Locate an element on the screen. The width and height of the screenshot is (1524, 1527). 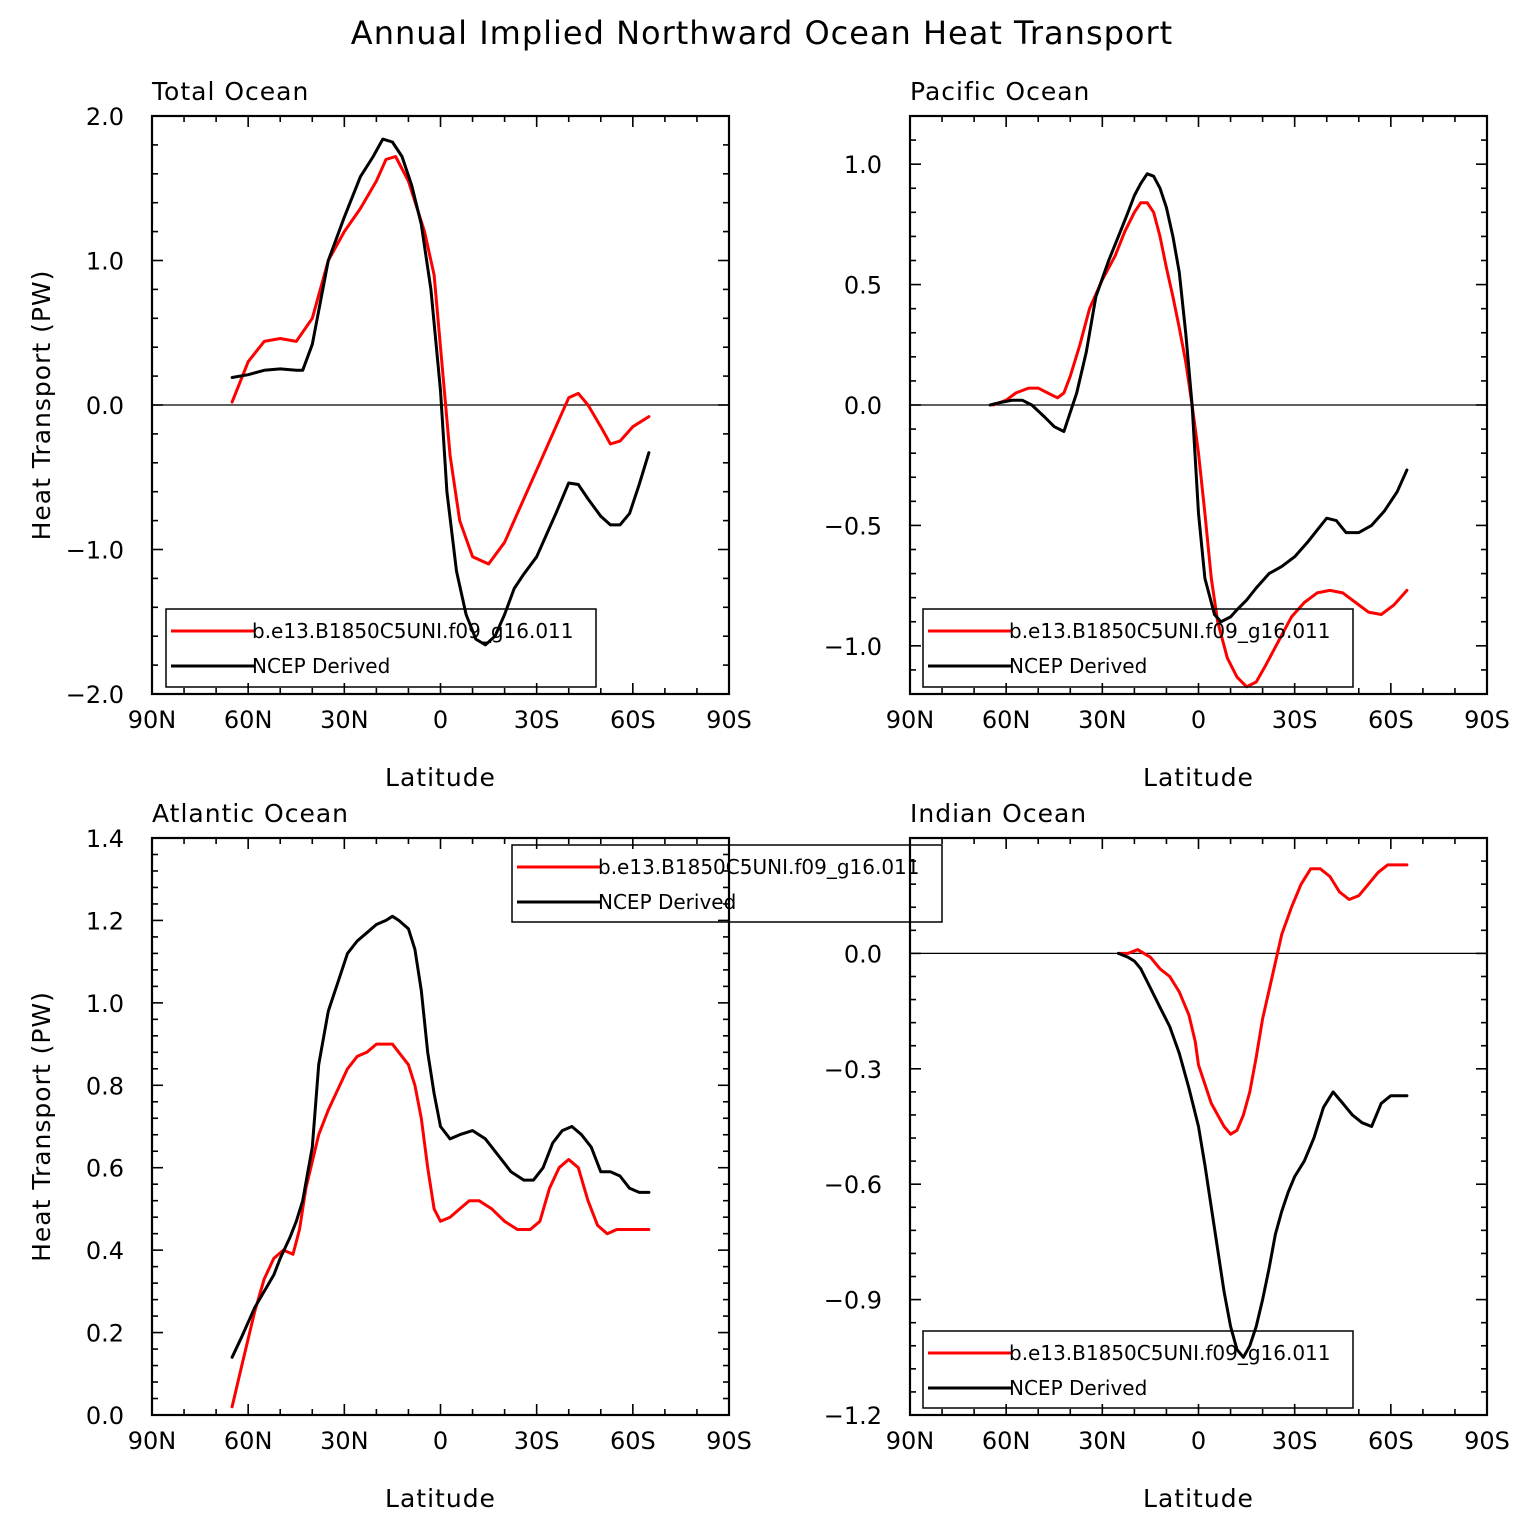
panel-title: Total Ocean is located at coordinates (230, 91).